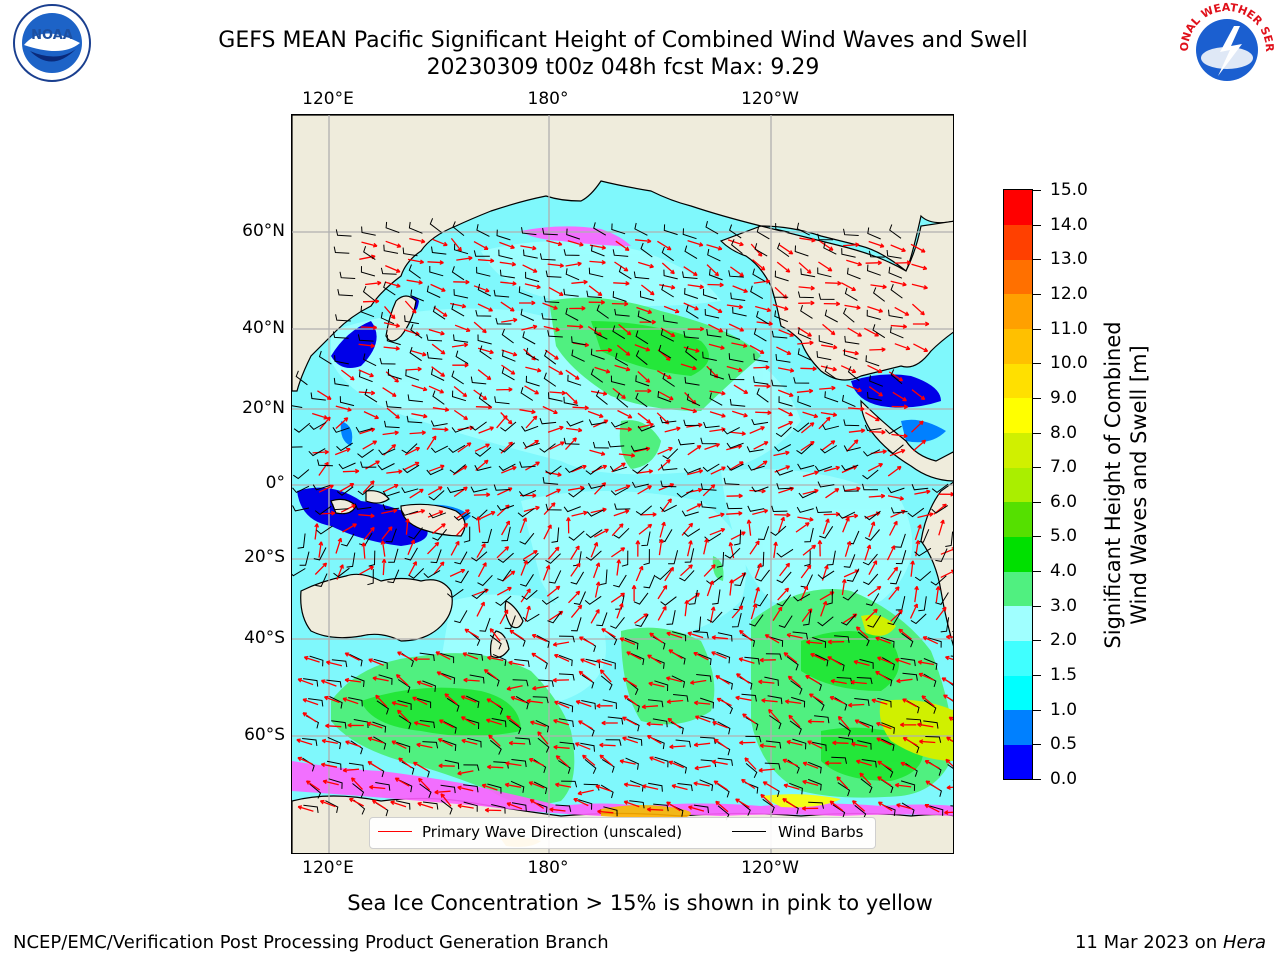 This screenshot has width=1280, height=960. What do you see at coordinates (1139, 485) in the screenshot?
I see `colorbar-title-line2: Wind Waves and Swell [m]` at bounding box center [1139, 485].